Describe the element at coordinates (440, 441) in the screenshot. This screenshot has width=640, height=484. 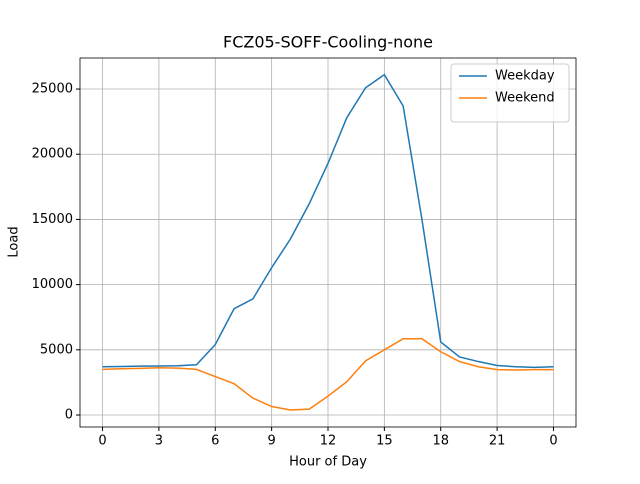
I see `x-tick-label: 18` at that location.